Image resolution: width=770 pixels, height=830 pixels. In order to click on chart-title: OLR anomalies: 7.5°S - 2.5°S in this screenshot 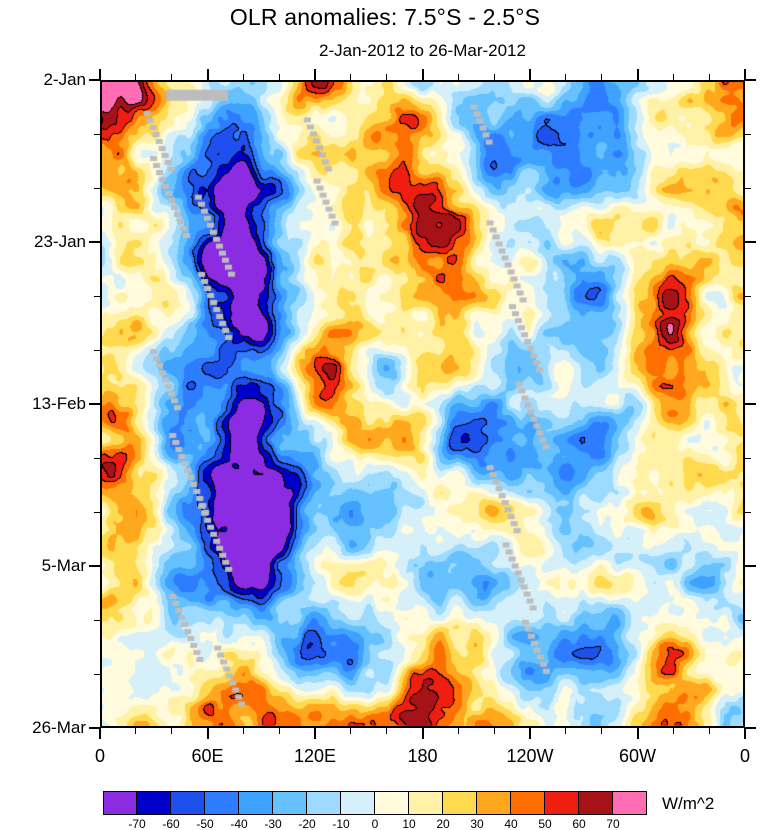, I will do `click(385, 17)`.